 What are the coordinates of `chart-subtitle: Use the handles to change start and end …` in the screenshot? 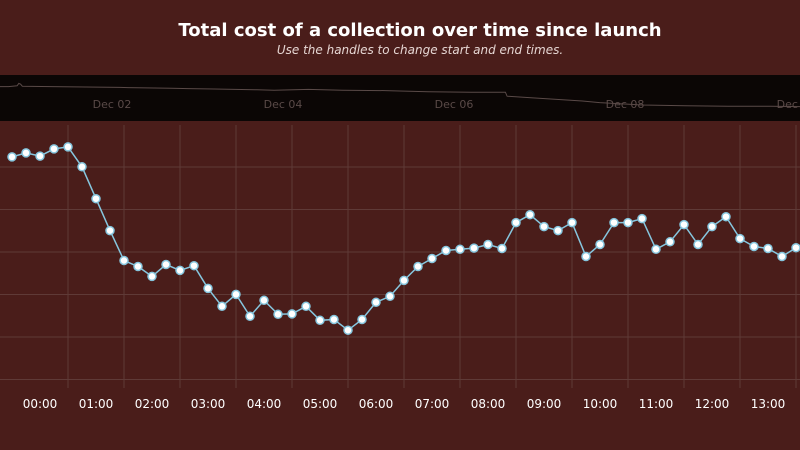 It's located at (420, 50).